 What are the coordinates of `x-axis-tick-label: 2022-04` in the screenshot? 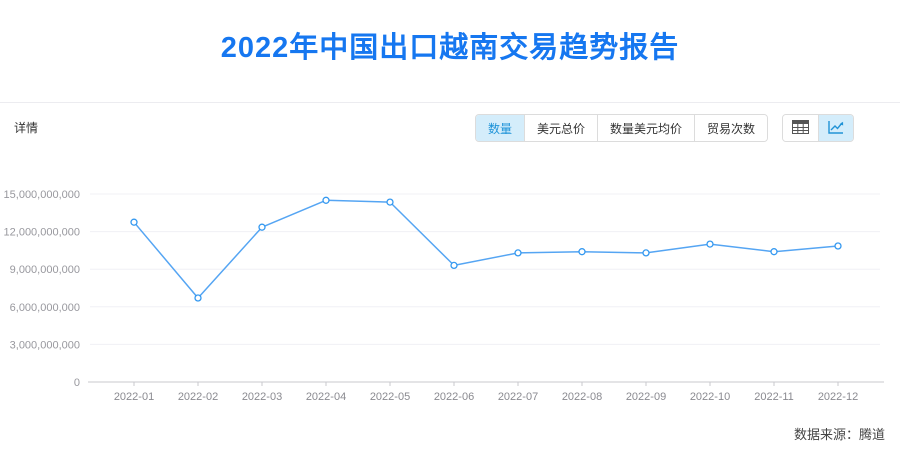 It's located at (326, 397).